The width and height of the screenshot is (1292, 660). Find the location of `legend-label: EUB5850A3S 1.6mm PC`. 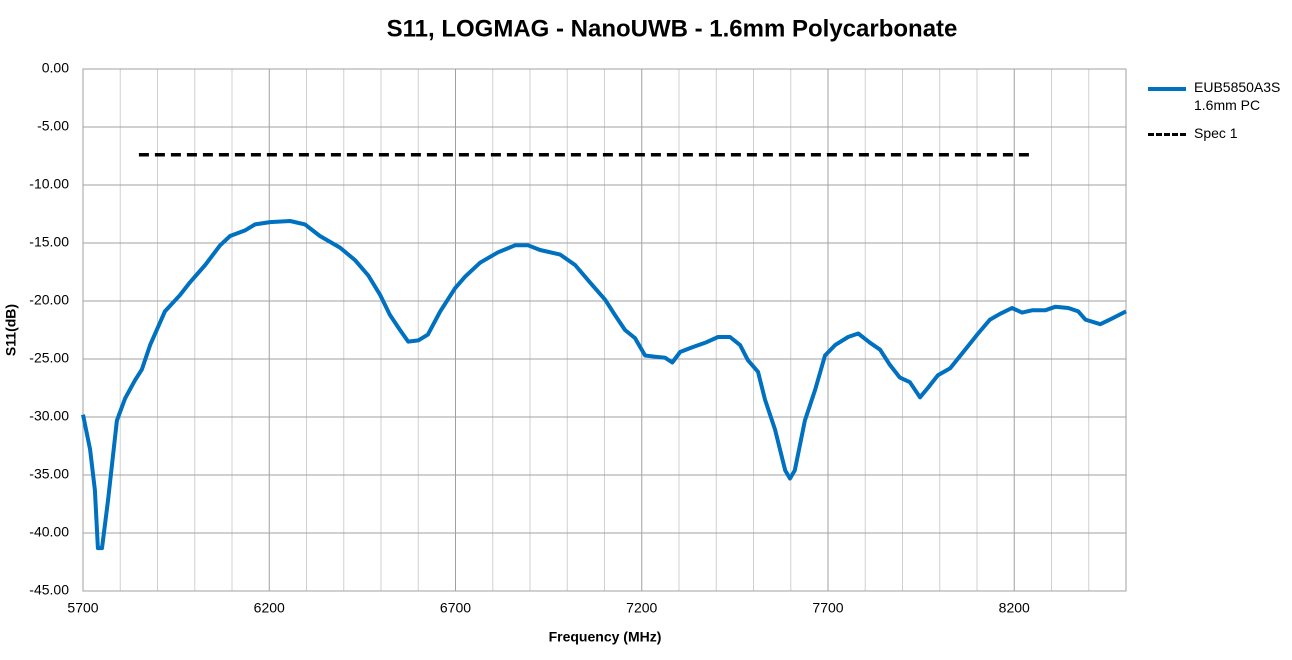

legend-label: EUB5850A3S 1.6mm PC is located at coordinates (1237, 96).